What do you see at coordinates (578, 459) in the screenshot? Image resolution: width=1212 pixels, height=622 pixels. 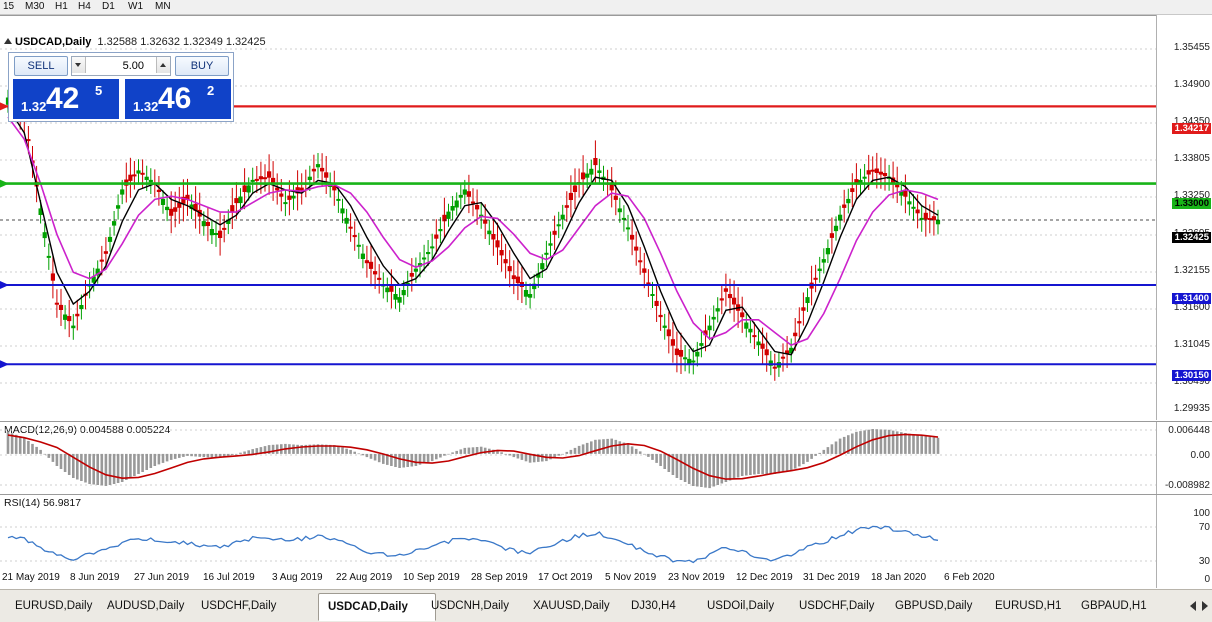 I see `macd-canvas` at bounding box center [578, 459].